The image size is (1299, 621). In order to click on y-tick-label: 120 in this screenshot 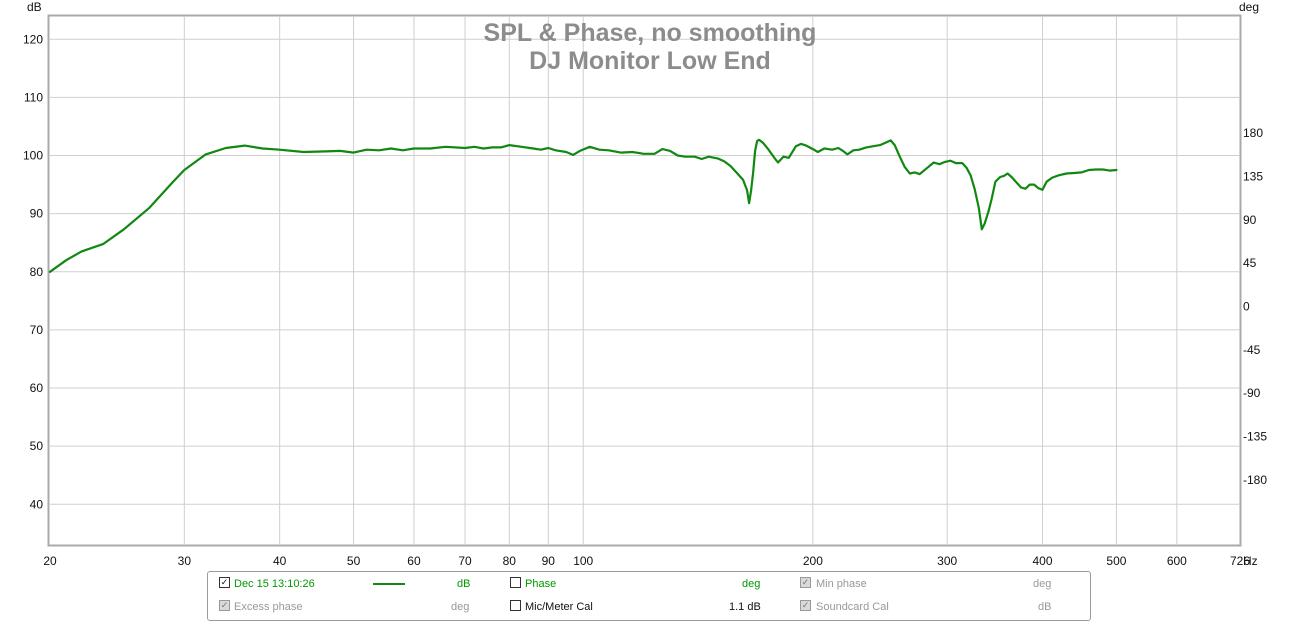, I will do `click(33, 39)`.